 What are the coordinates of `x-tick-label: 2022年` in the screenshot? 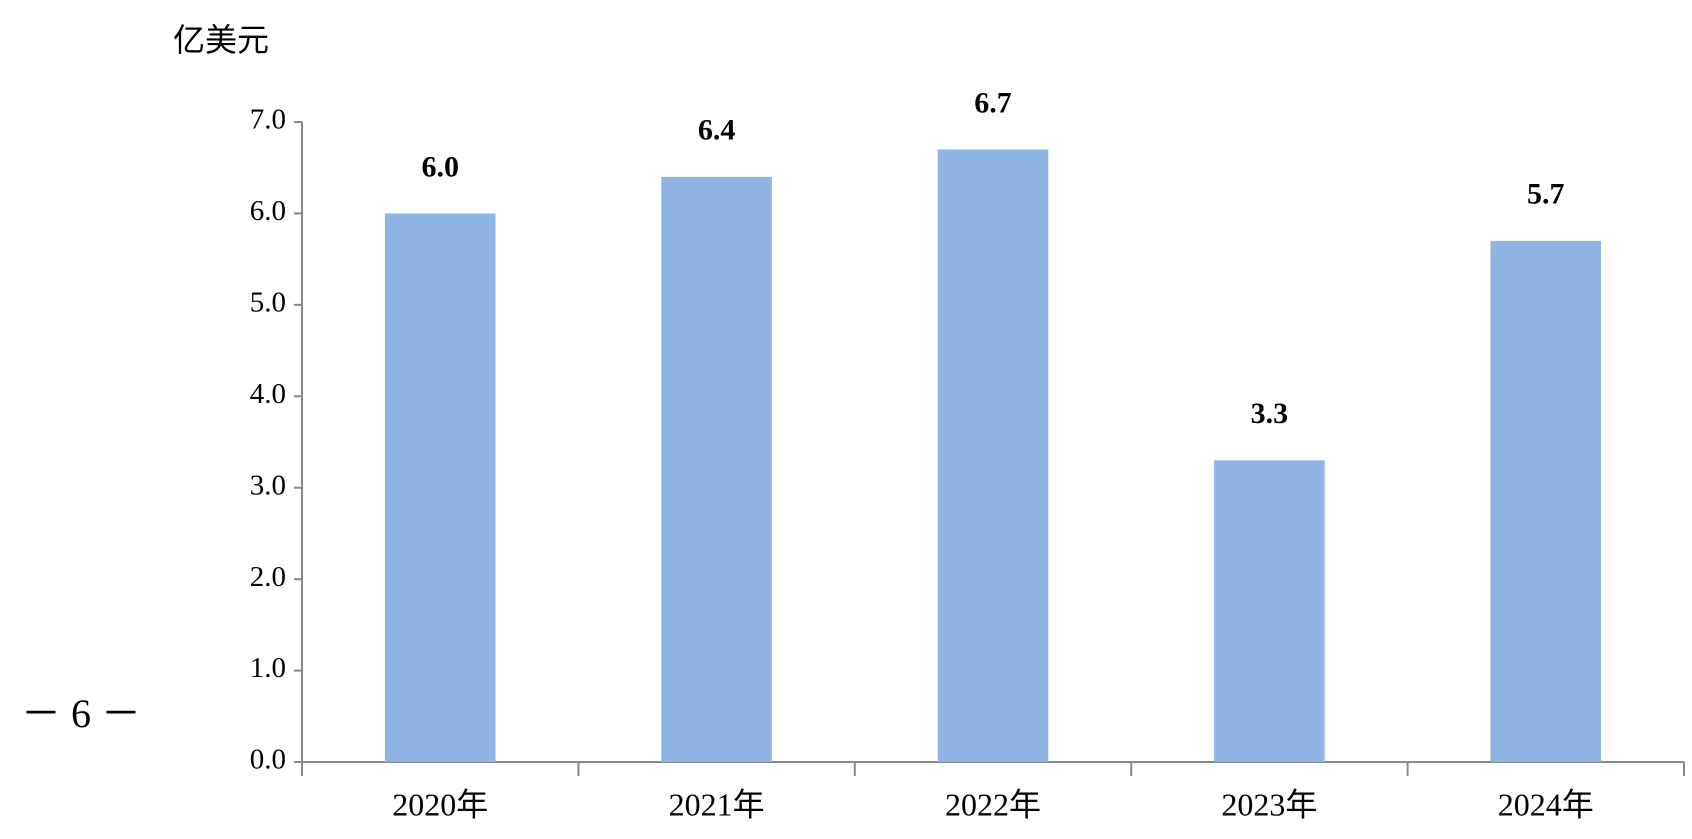 It's located at (993, 804).